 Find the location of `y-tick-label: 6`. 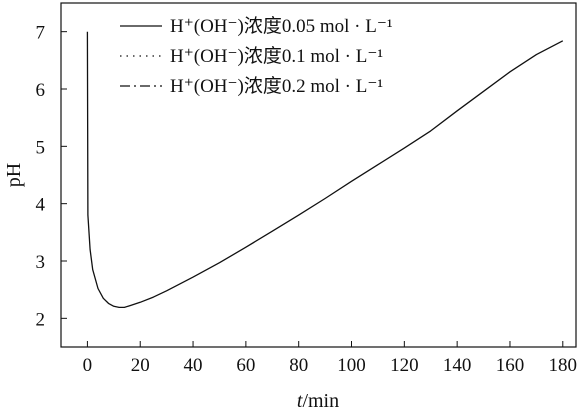

y-tick-label: 6 is located at coordinates (41, 90).